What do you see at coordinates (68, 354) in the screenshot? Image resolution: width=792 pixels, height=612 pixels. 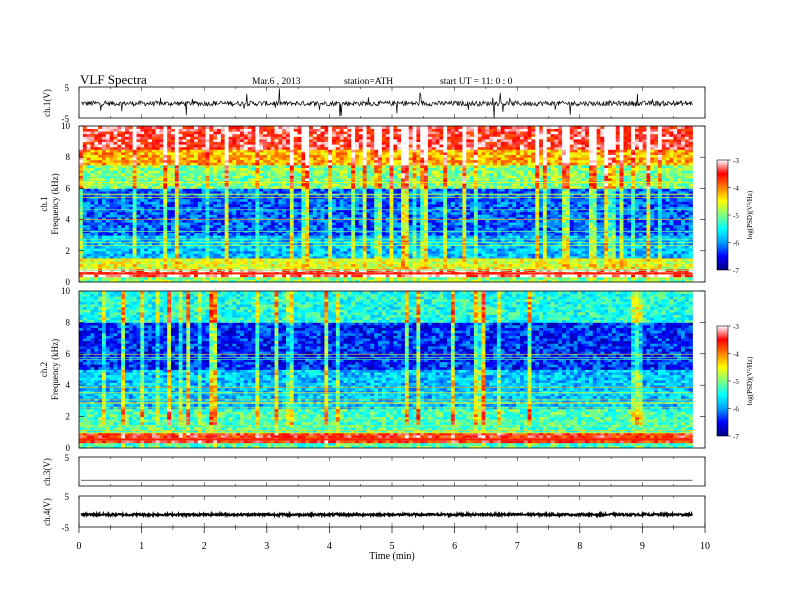 I see `ch2-spectrogram-ytick-6: 6` at bounding box center [68, 354].